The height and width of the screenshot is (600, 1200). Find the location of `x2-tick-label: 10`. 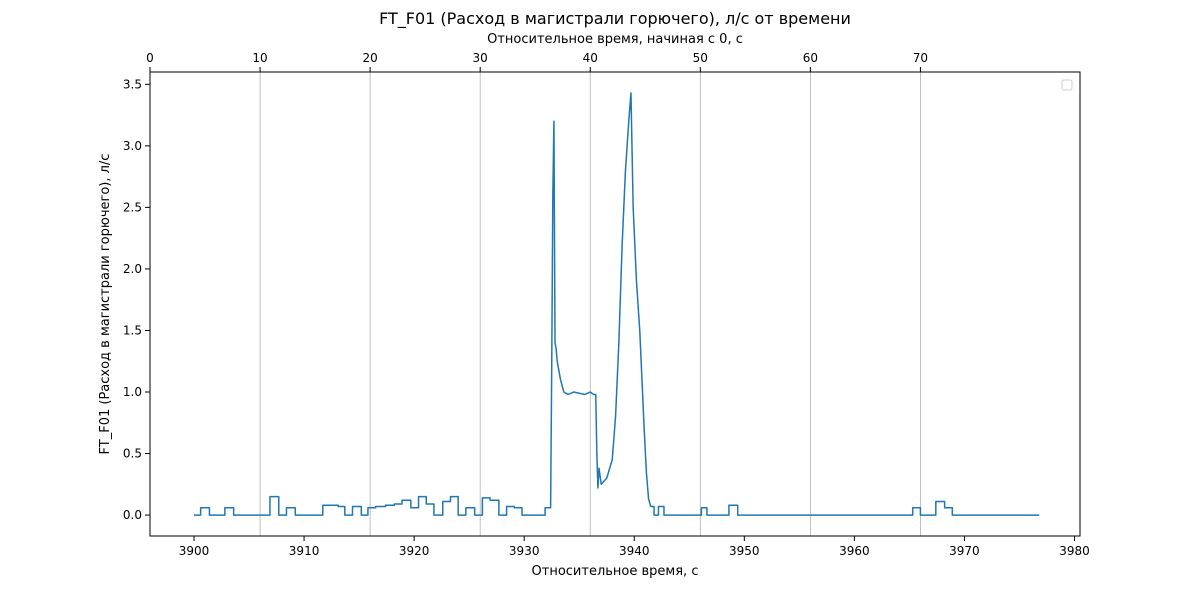

x2-tick-label: 10 is located at coordinates (259, 58).